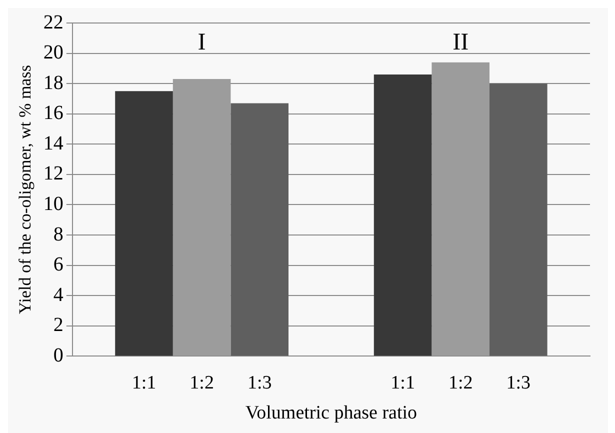 The image size is (615, 433). Describe the element at coordinates (53, 83) in the screenshot. I see `y-tick-label: 18` at that location.